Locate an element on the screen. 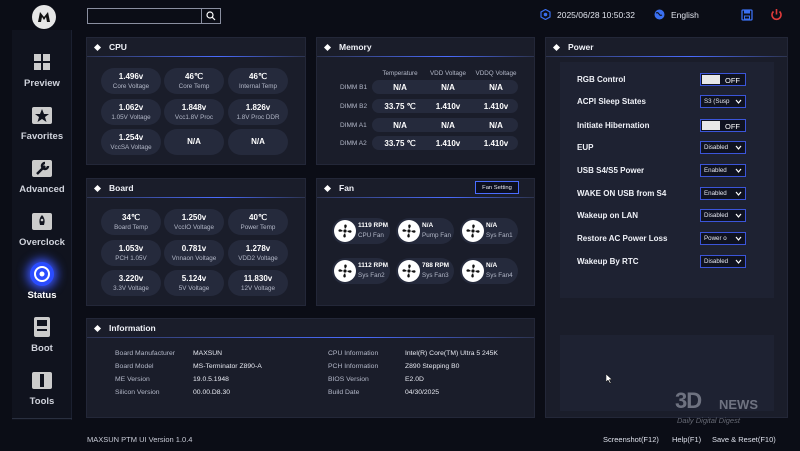 The image size is (800, 451). setting-row-rgb-control: RGB Control OFF is located at coordinates (667, 80).